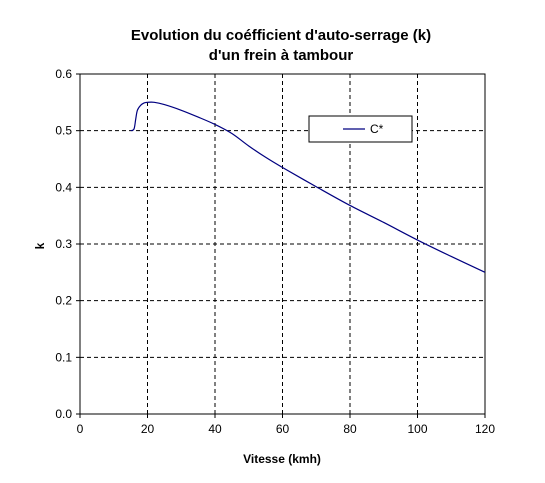  What do you see at coordinates (148, 429) in the screenshot?
I see `x-tick-label: 20` at bounding box center [148, 429].